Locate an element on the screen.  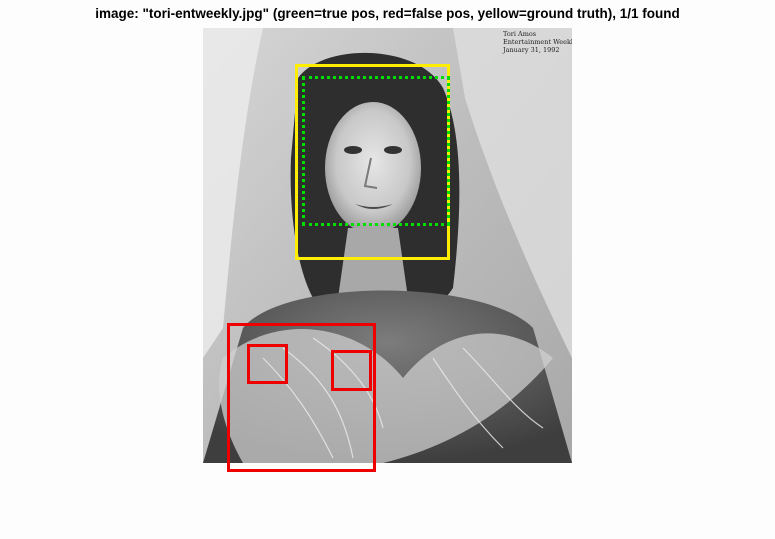
right-eye is located at coordinates (393, 150).